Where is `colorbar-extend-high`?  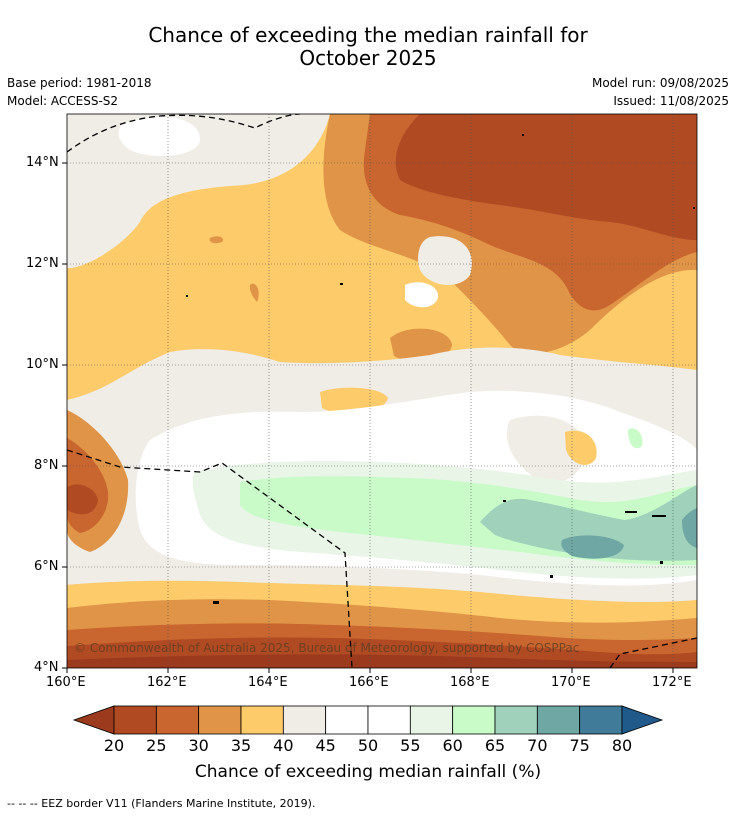
colorbar-extend-high is located at coordinates (642, 720).